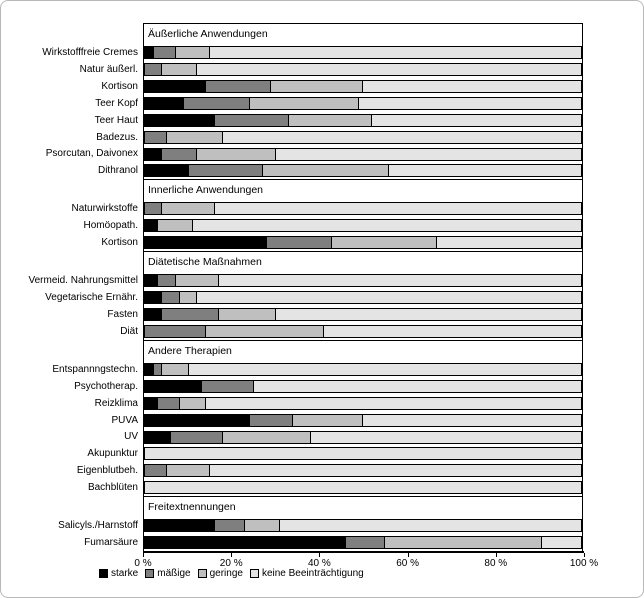  Describe the element at coordinates (72, 120) in the screenshot. I see `category-label-cell: Teer Haut` at that location.